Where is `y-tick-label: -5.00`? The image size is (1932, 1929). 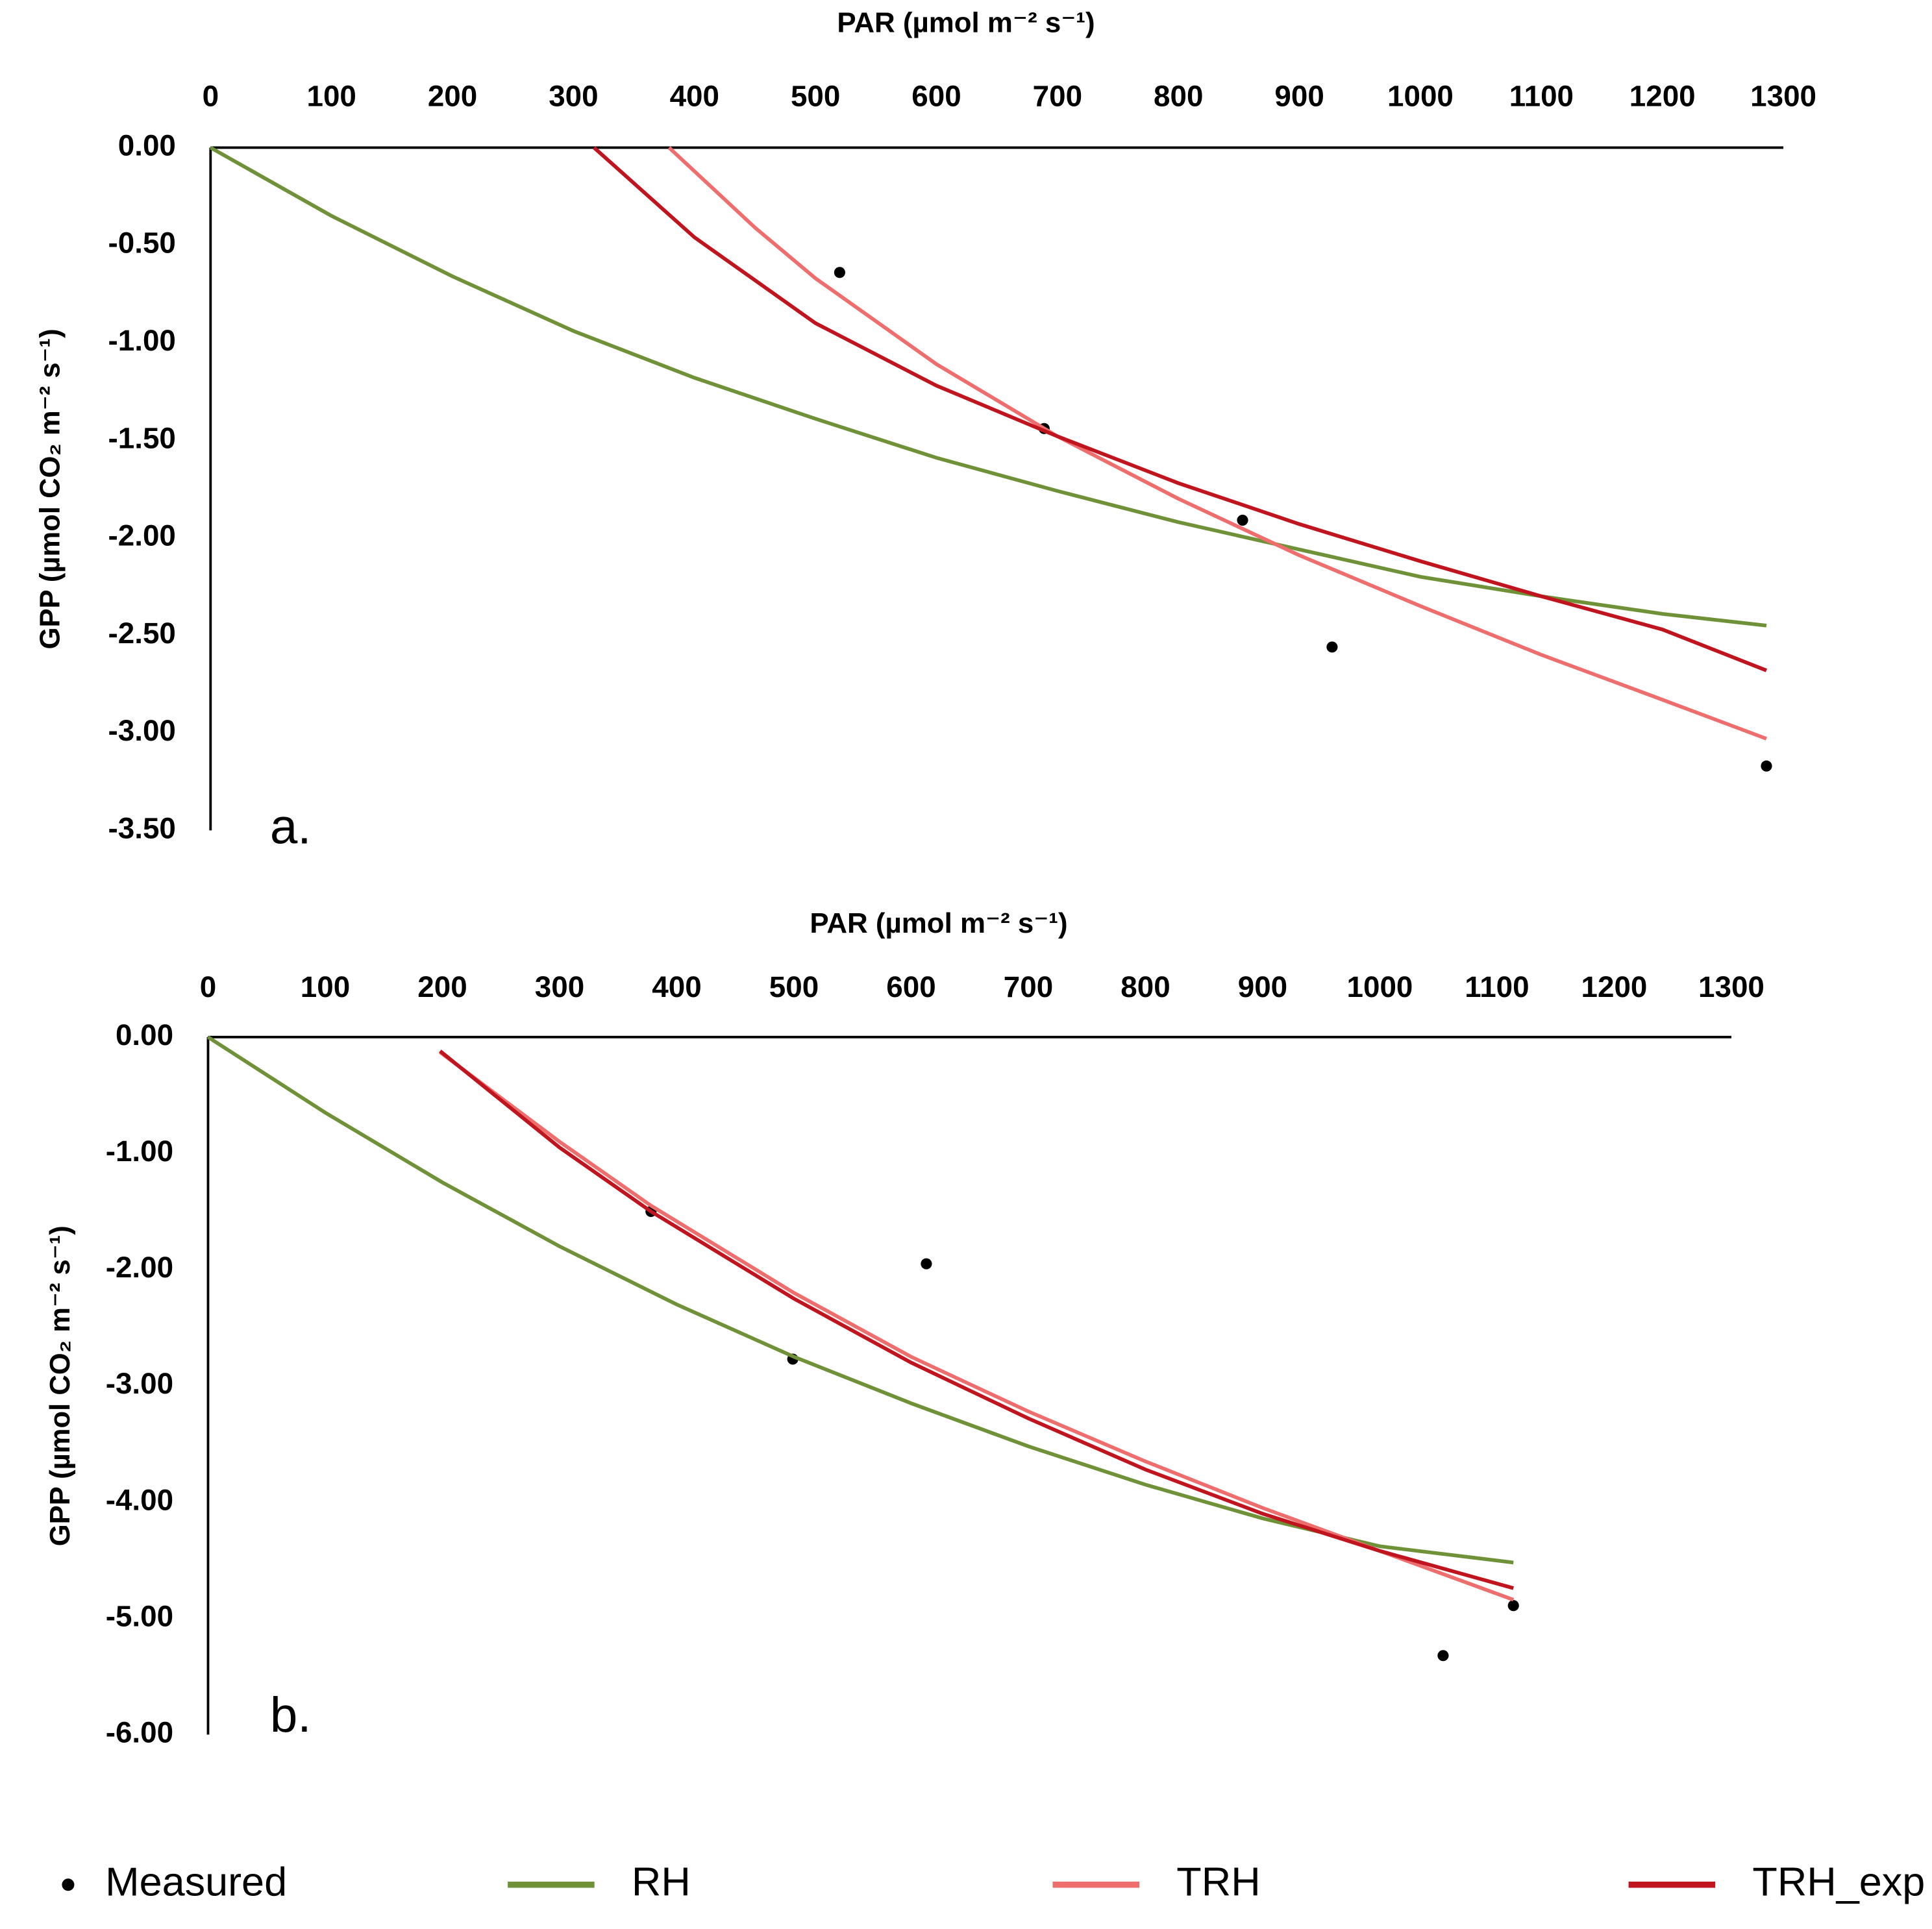 y-tick-label: -5.00 is located at coordinates (139, 1616).